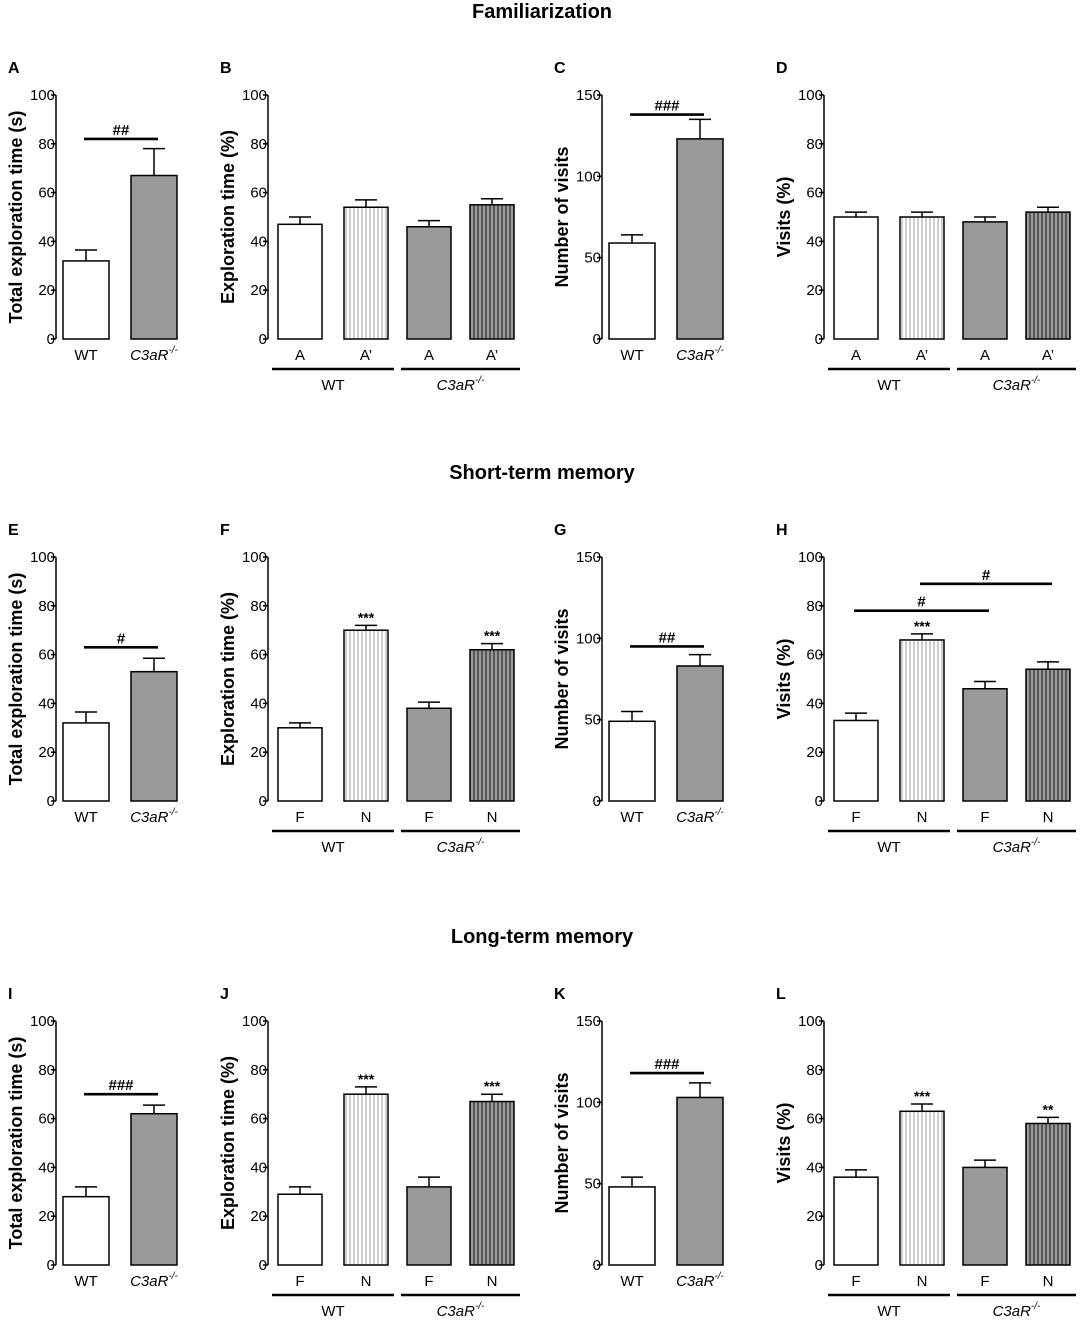 The width and height of the screenshot is (1084, 1321). I want to click on panel-label: G, so click(560, 530).